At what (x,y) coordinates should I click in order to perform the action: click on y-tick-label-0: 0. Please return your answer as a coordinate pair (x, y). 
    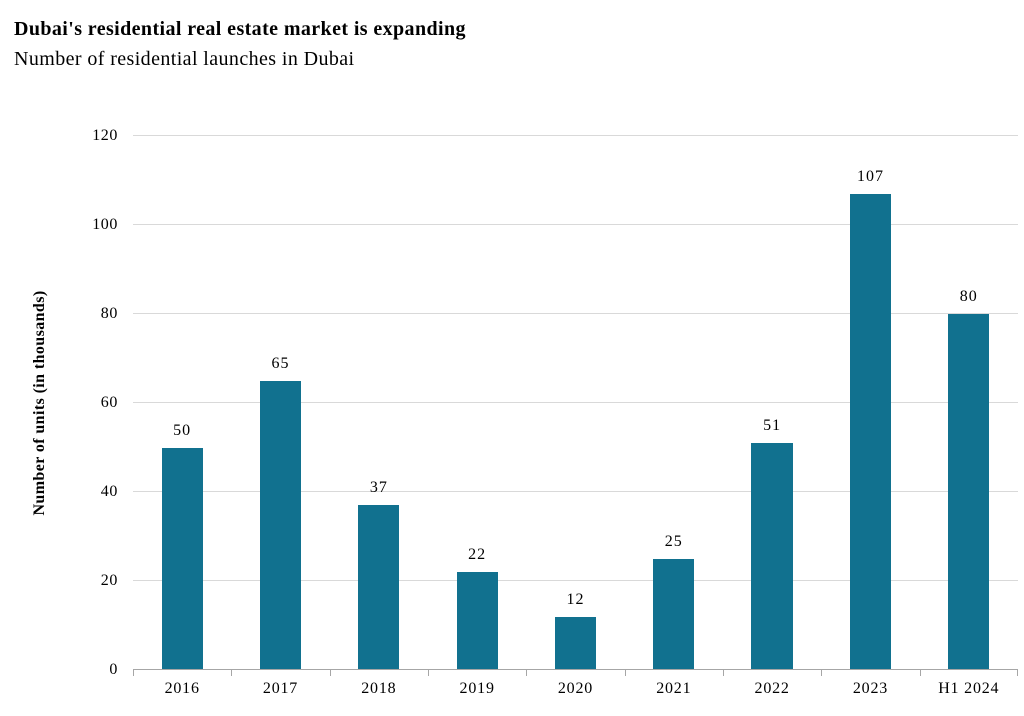
    Looking at the image, I should click on (113, 669).